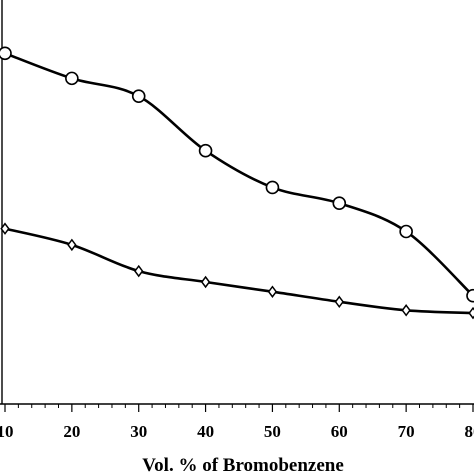 Image resolution: width=474 pixels, height=474 pixels. I want to click on x-tick-label: 20, so click(71, 431).